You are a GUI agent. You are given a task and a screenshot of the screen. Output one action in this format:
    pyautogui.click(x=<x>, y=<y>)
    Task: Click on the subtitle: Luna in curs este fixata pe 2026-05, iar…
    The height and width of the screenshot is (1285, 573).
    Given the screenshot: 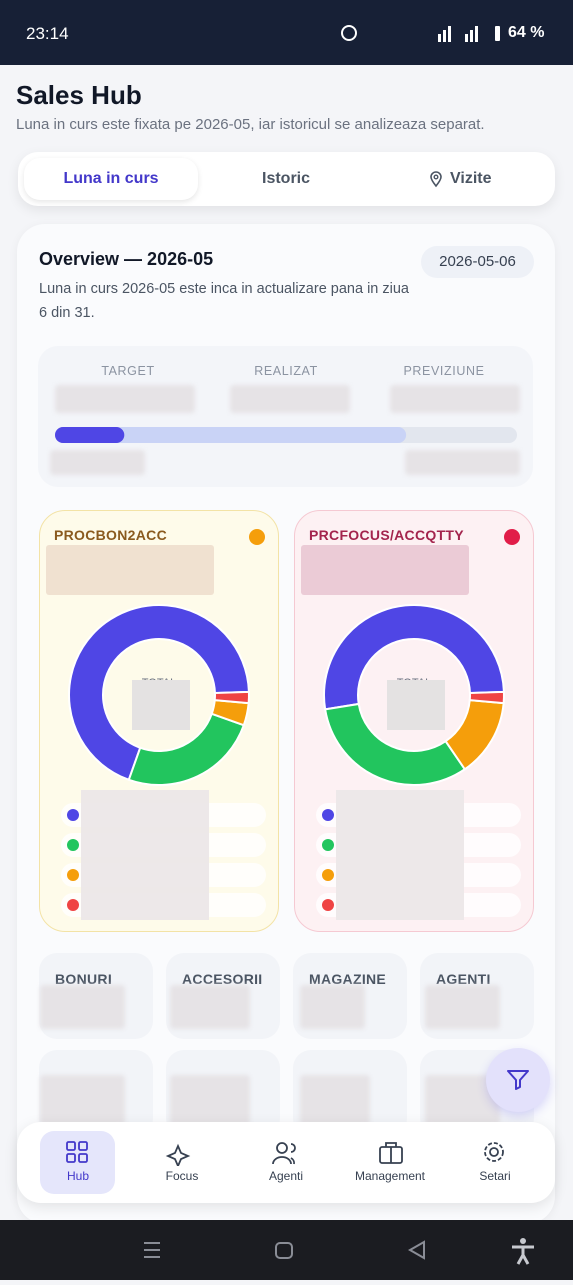 What is the action you would take?
    pyautogui.click(x=250, y=124)
    